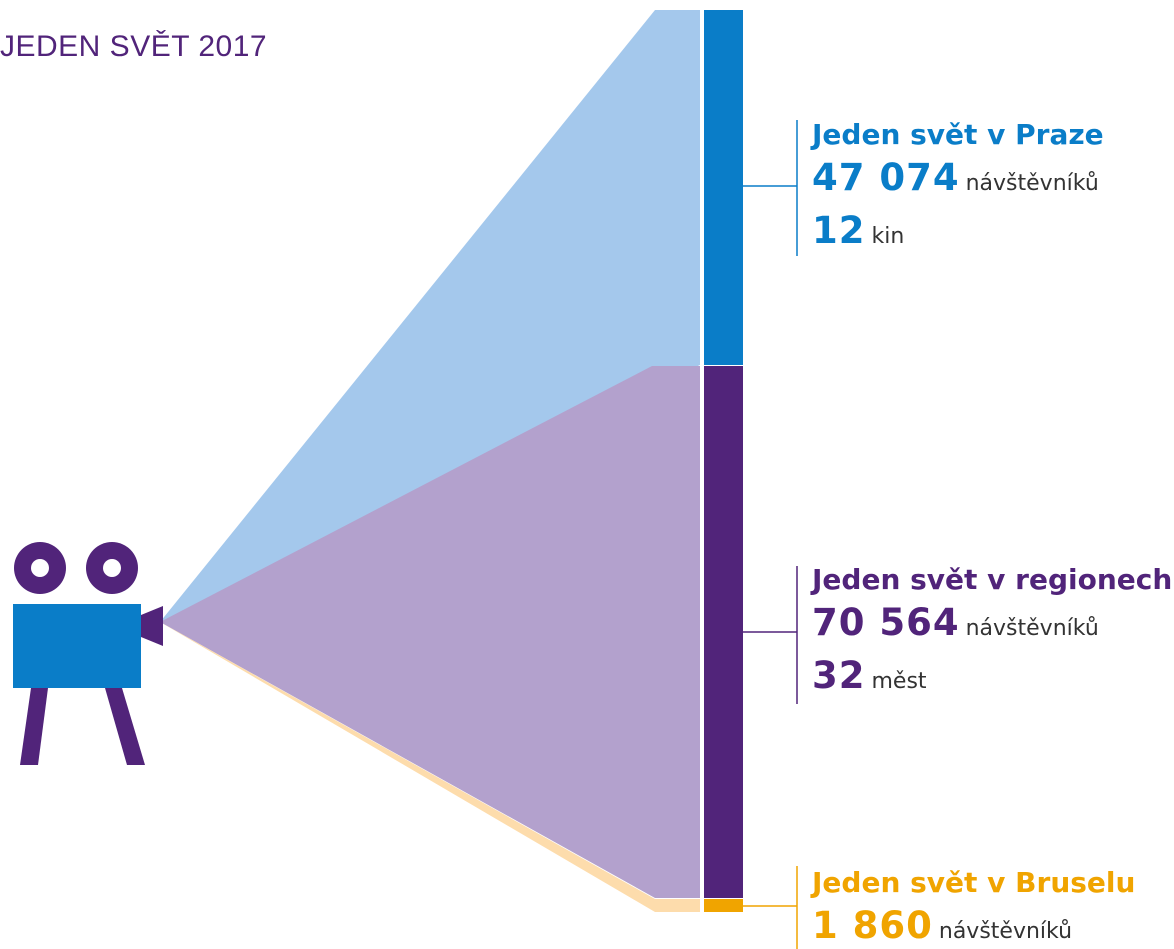  What do you see at coordinates (88, 653) in the screenshot?
I see `film-camera-icon` at bounding box center [88, 653].